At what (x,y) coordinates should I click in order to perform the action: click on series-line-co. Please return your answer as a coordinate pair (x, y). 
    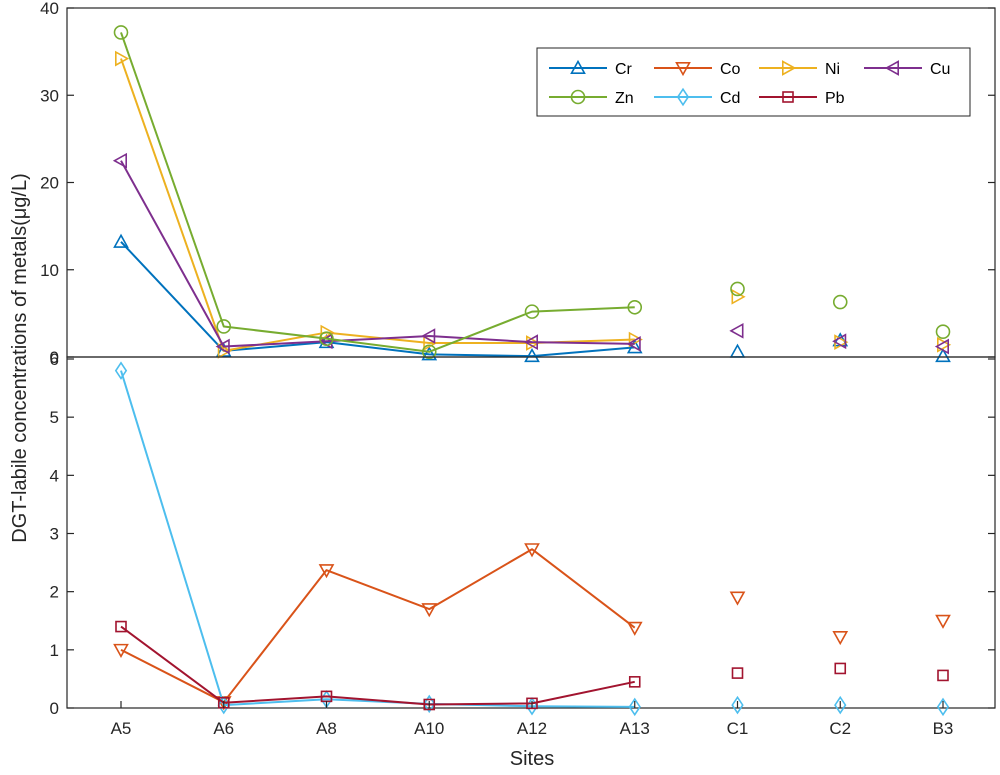
    Looking at the image, I should click on (378, 626).